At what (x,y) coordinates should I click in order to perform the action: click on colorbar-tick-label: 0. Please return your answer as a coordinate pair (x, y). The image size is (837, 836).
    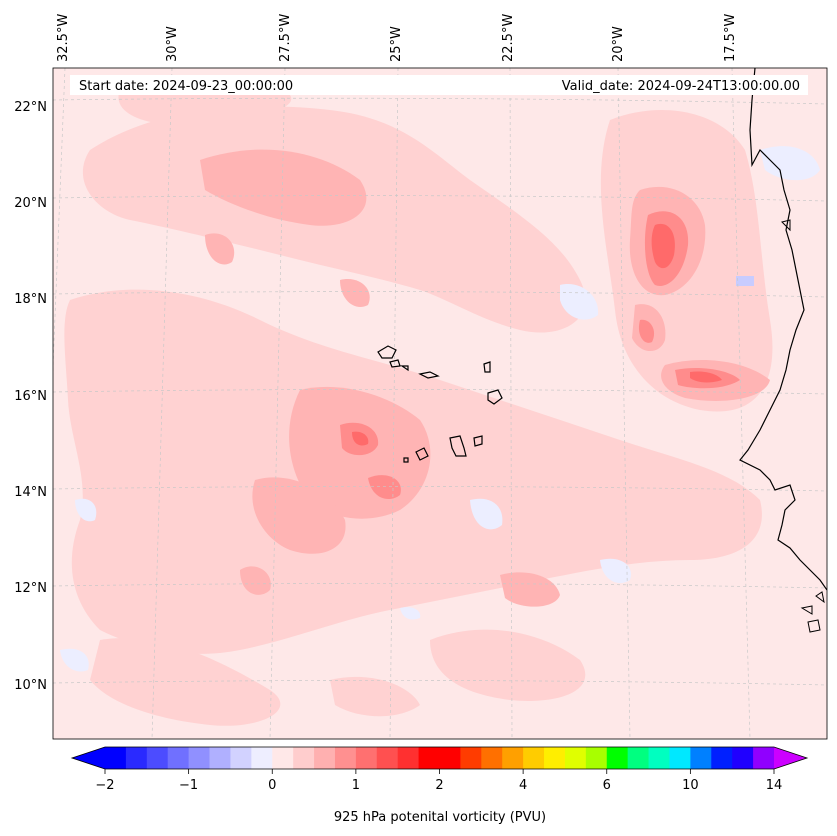
    Looking at the image, I should click on (272, 785).